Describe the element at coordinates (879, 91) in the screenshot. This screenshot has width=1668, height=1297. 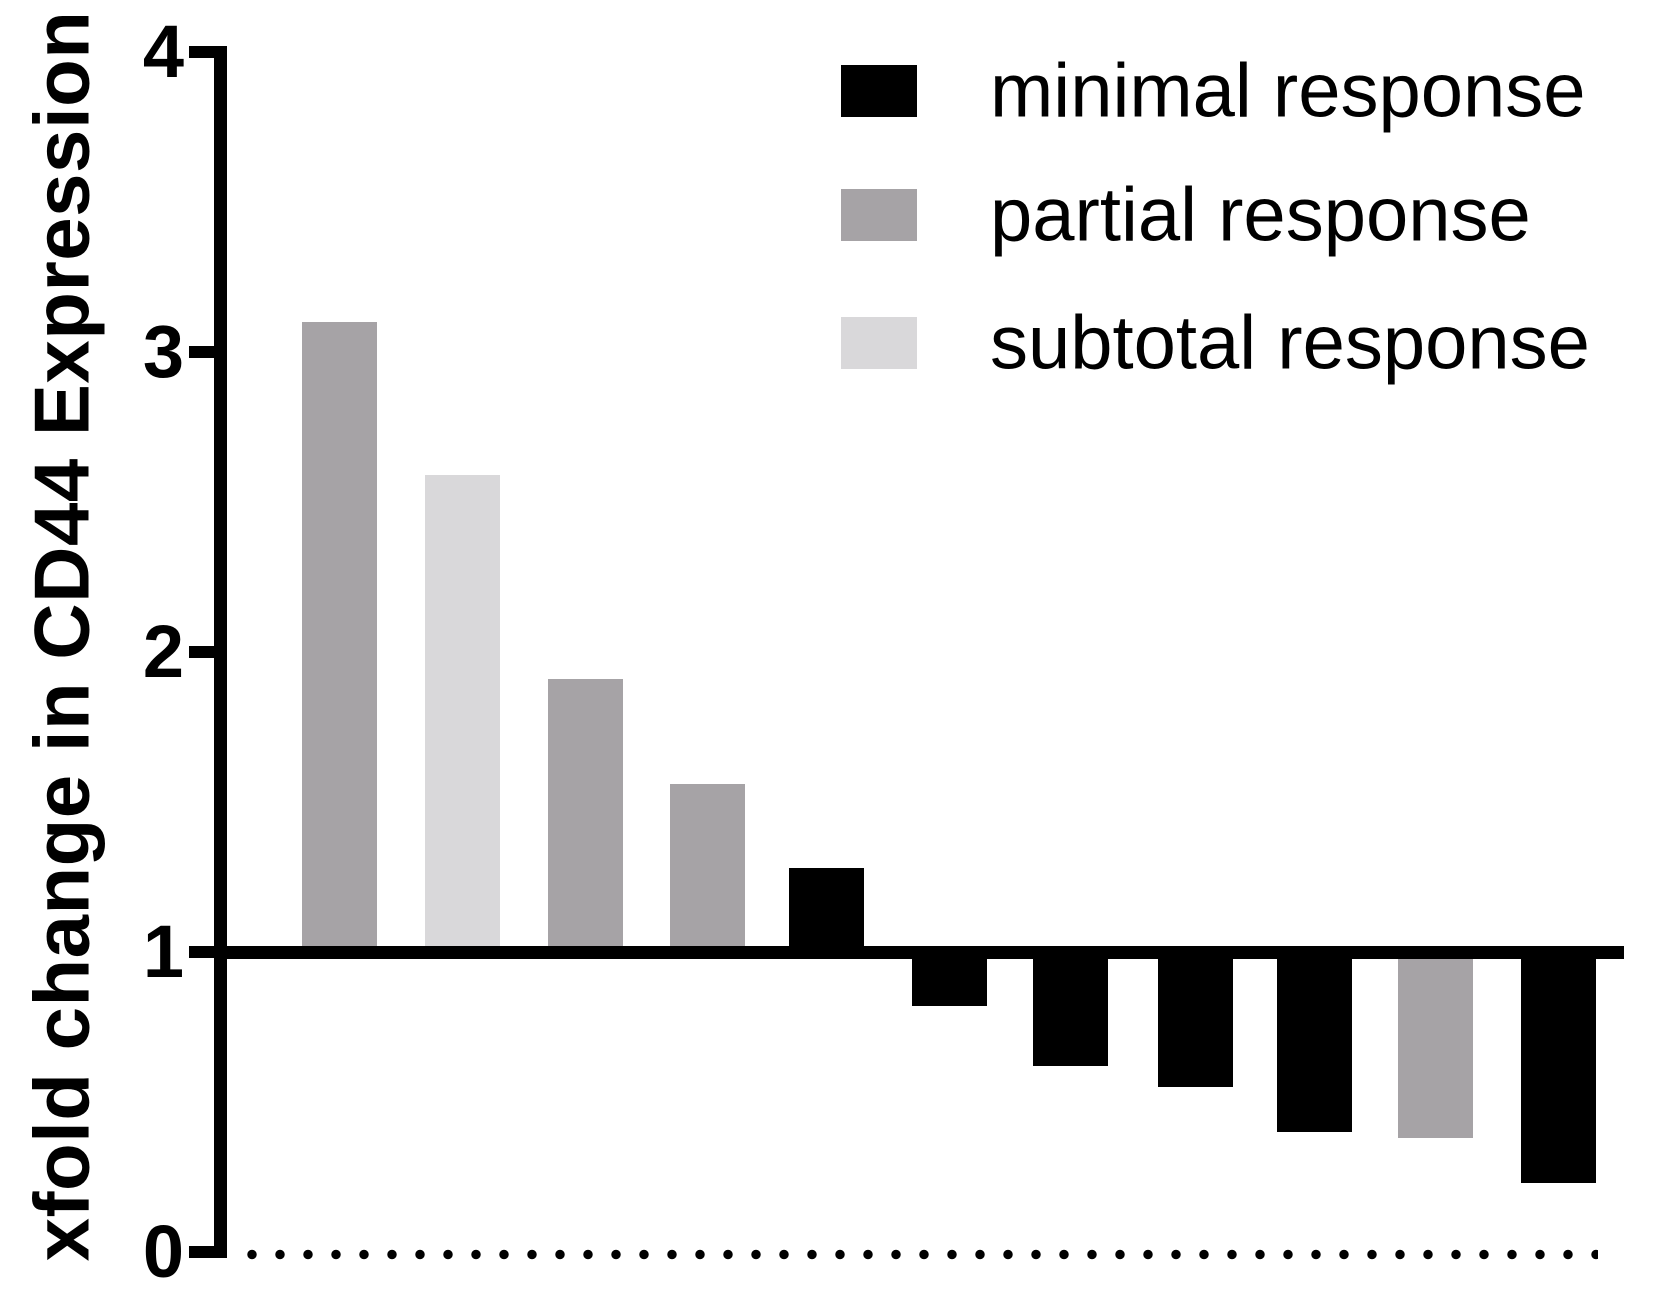
I see `legend-swatch-minimal` at that location.